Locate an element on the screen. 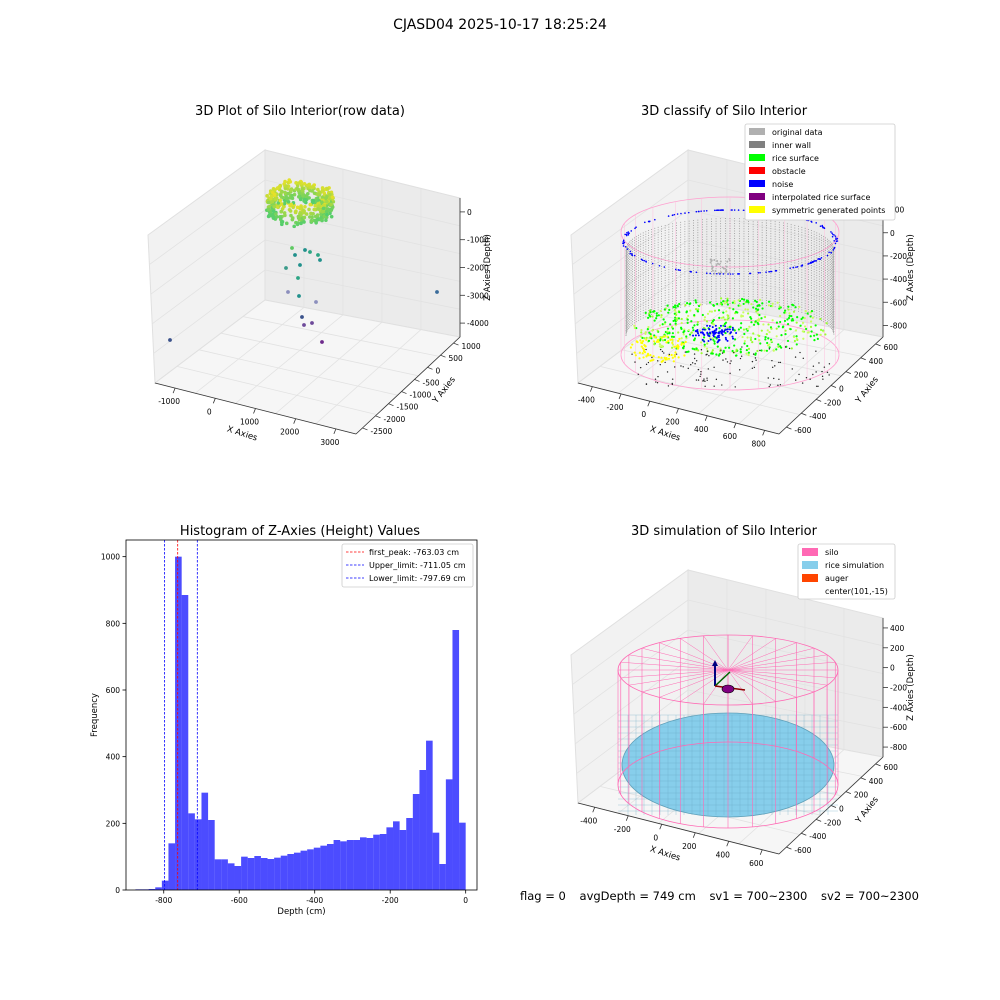  silo-spoke is located at coordinates (716, 687).